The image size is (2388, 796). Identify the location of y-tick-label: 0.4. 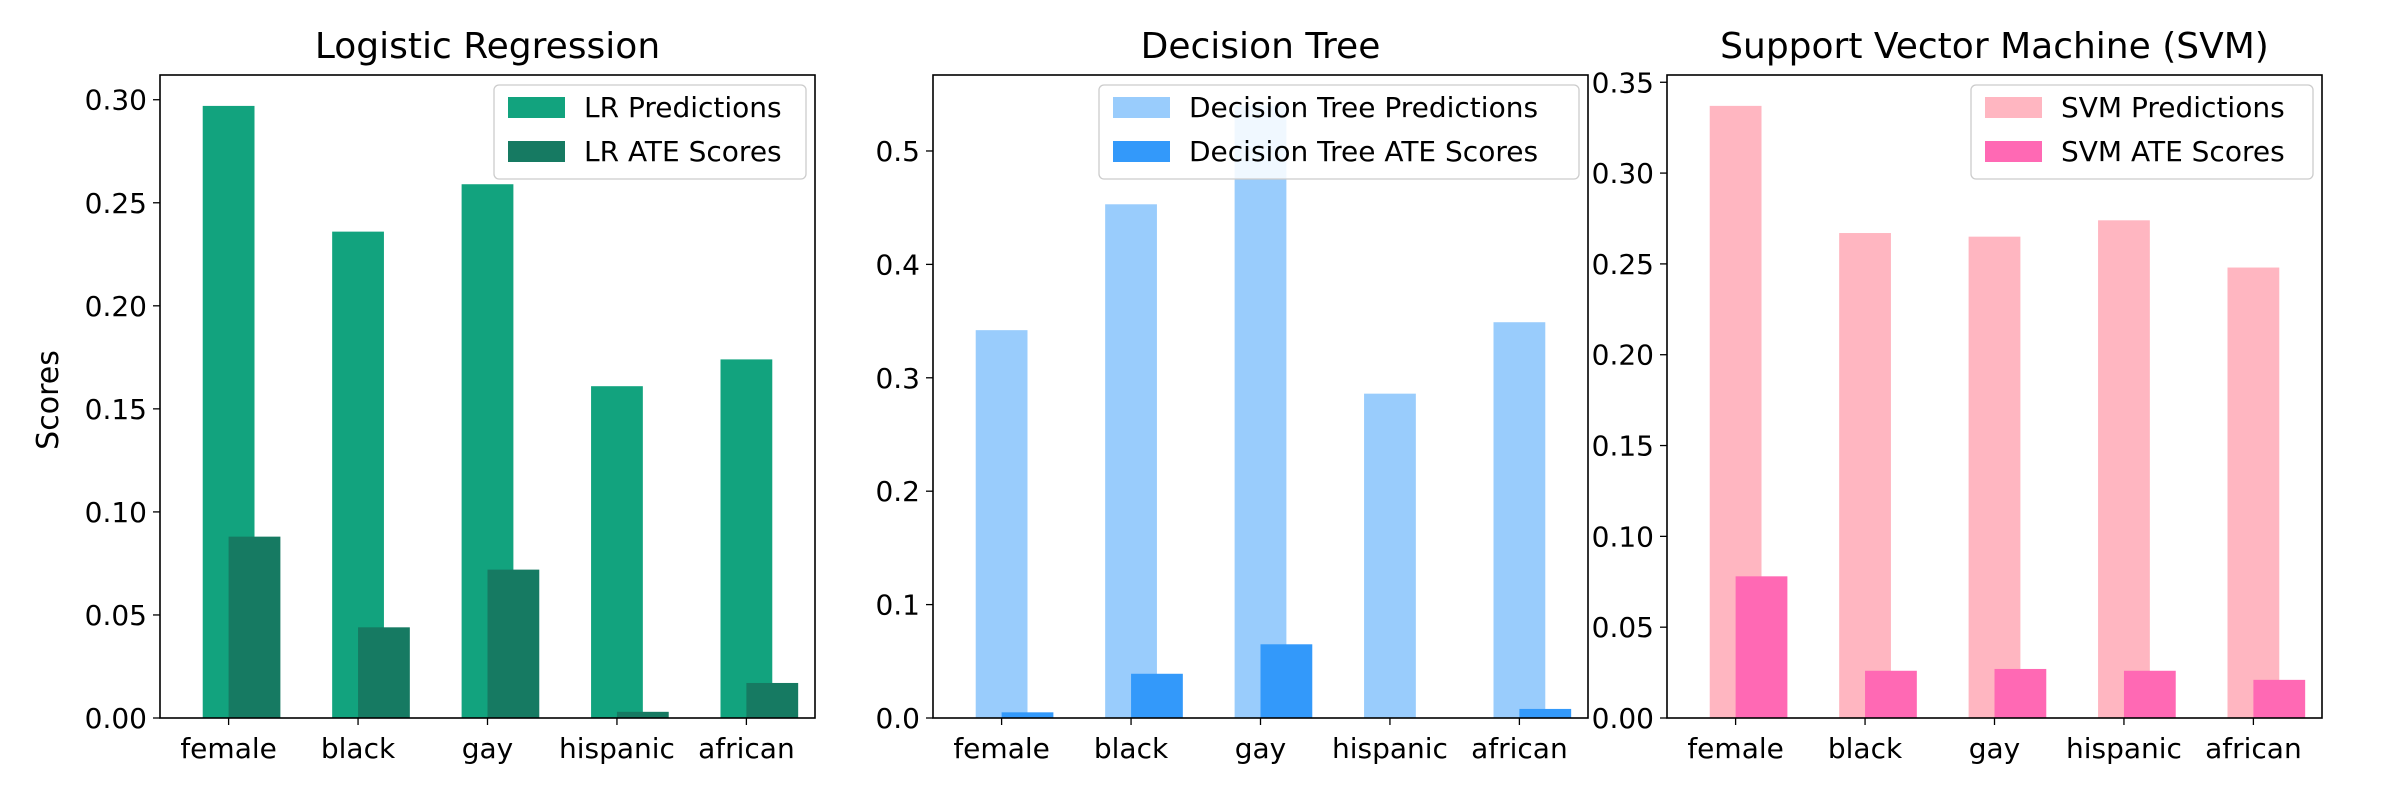
(897, 264).